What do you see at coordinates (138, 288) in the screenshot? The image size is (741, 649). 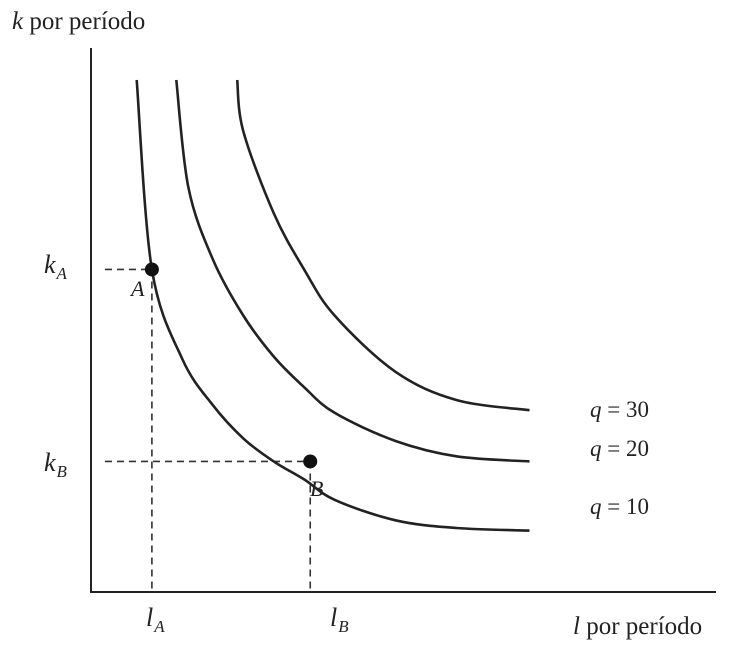 I see `point-a-label: A` at bounding box center [138, 288].